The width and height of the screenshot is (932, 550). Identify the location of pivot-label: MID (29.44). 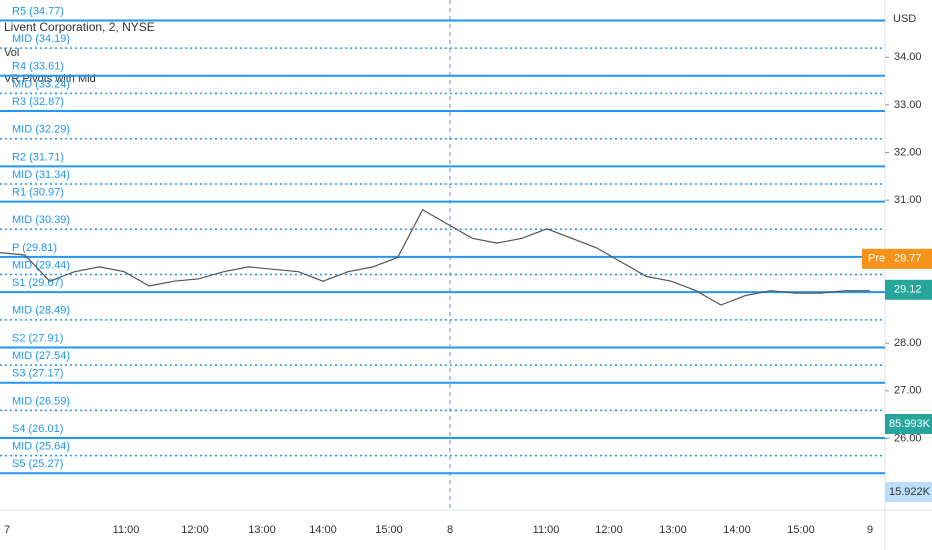
(41, 265).